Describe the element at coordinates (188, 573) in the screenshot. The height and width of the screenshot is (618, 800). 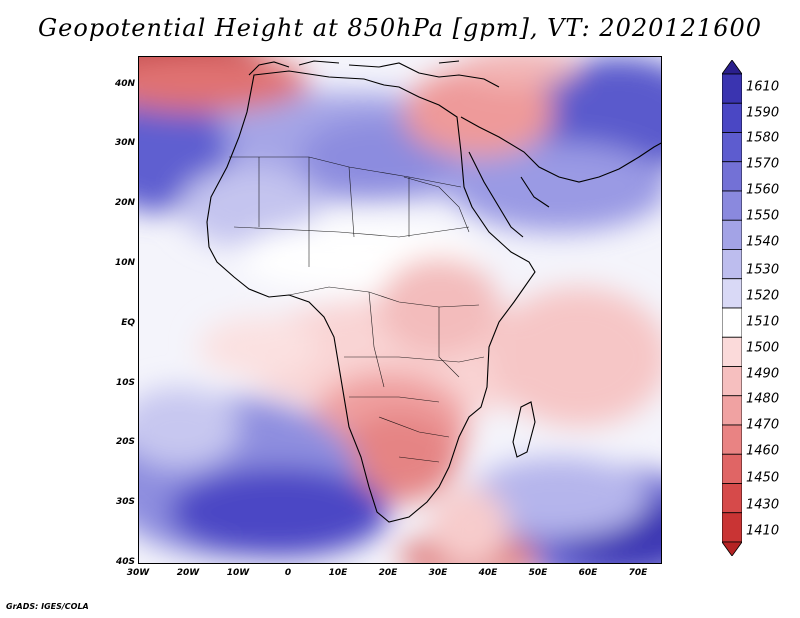
I see `lon-label-20w: 20W` at that location.